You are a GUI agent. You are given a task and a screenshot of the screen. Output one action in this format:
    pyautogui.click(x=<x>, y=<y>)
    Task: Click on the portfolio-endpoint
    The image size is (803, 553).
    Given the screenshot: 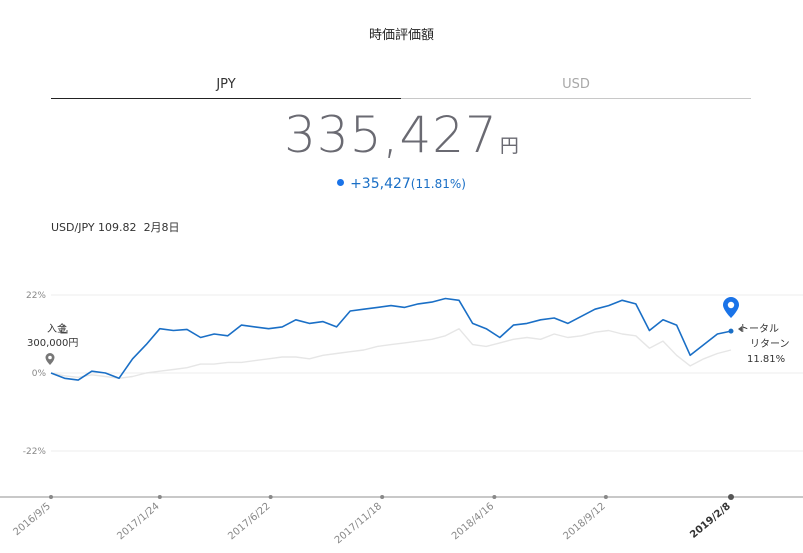 What is the action you would take?
    pyautogui.click(x=731, y=331)
    